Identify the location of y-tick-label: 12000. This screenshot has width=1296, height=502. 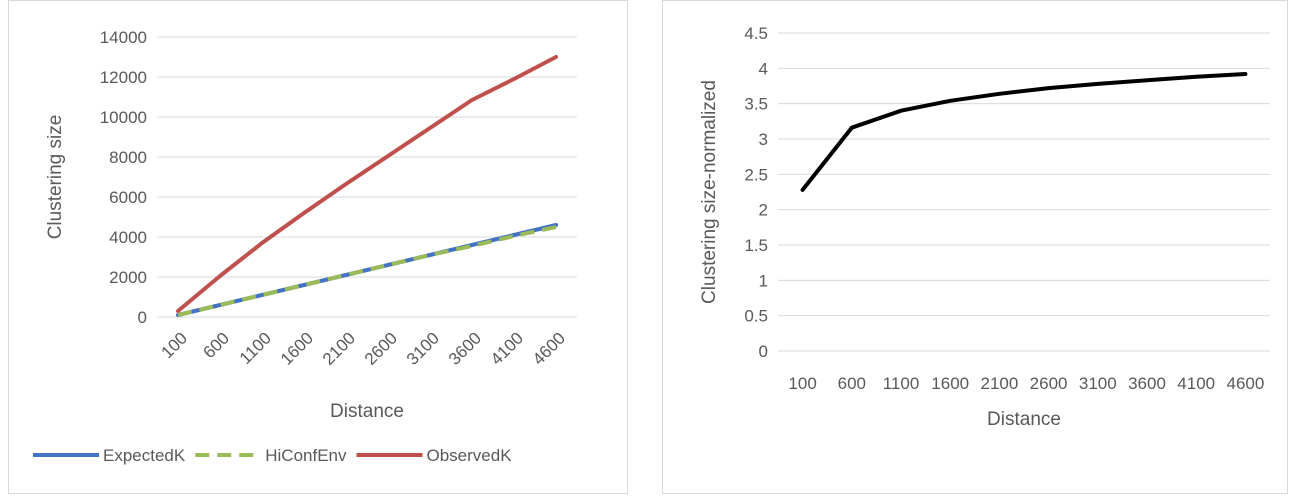
(123, 77).